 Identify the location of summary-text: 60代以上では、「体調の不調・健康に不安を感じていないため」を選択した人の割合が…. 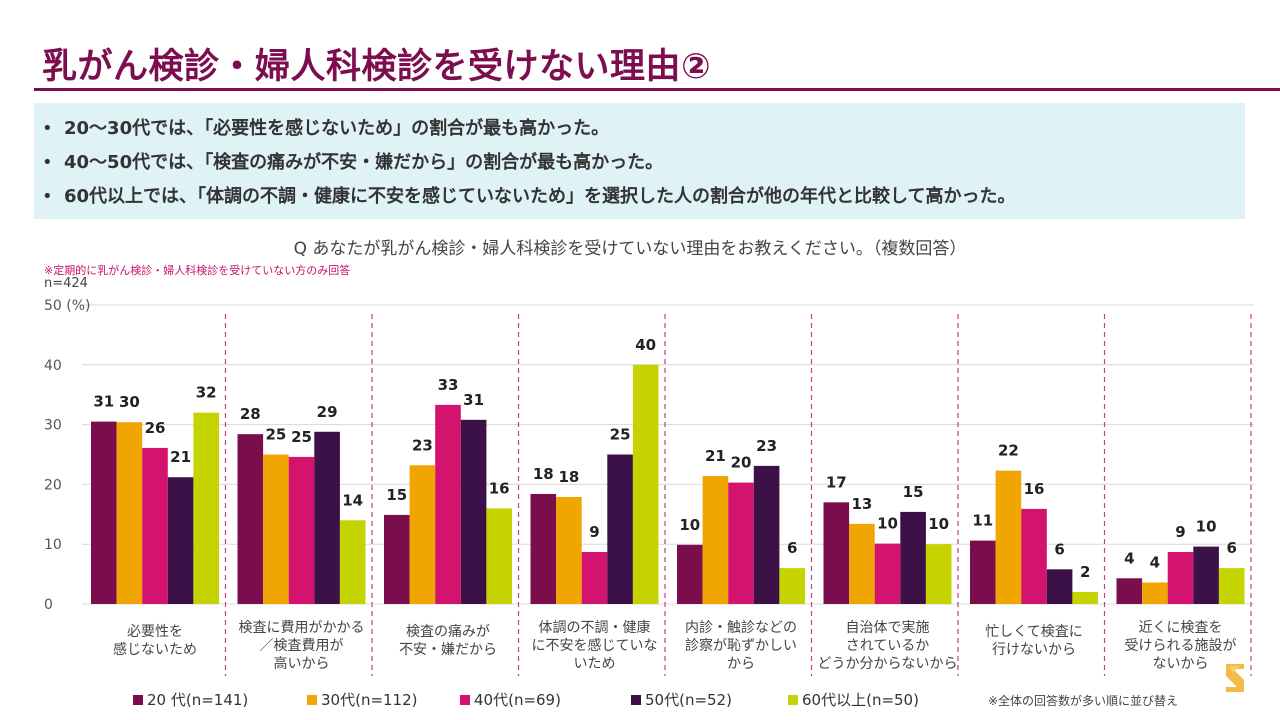
(540, 196).